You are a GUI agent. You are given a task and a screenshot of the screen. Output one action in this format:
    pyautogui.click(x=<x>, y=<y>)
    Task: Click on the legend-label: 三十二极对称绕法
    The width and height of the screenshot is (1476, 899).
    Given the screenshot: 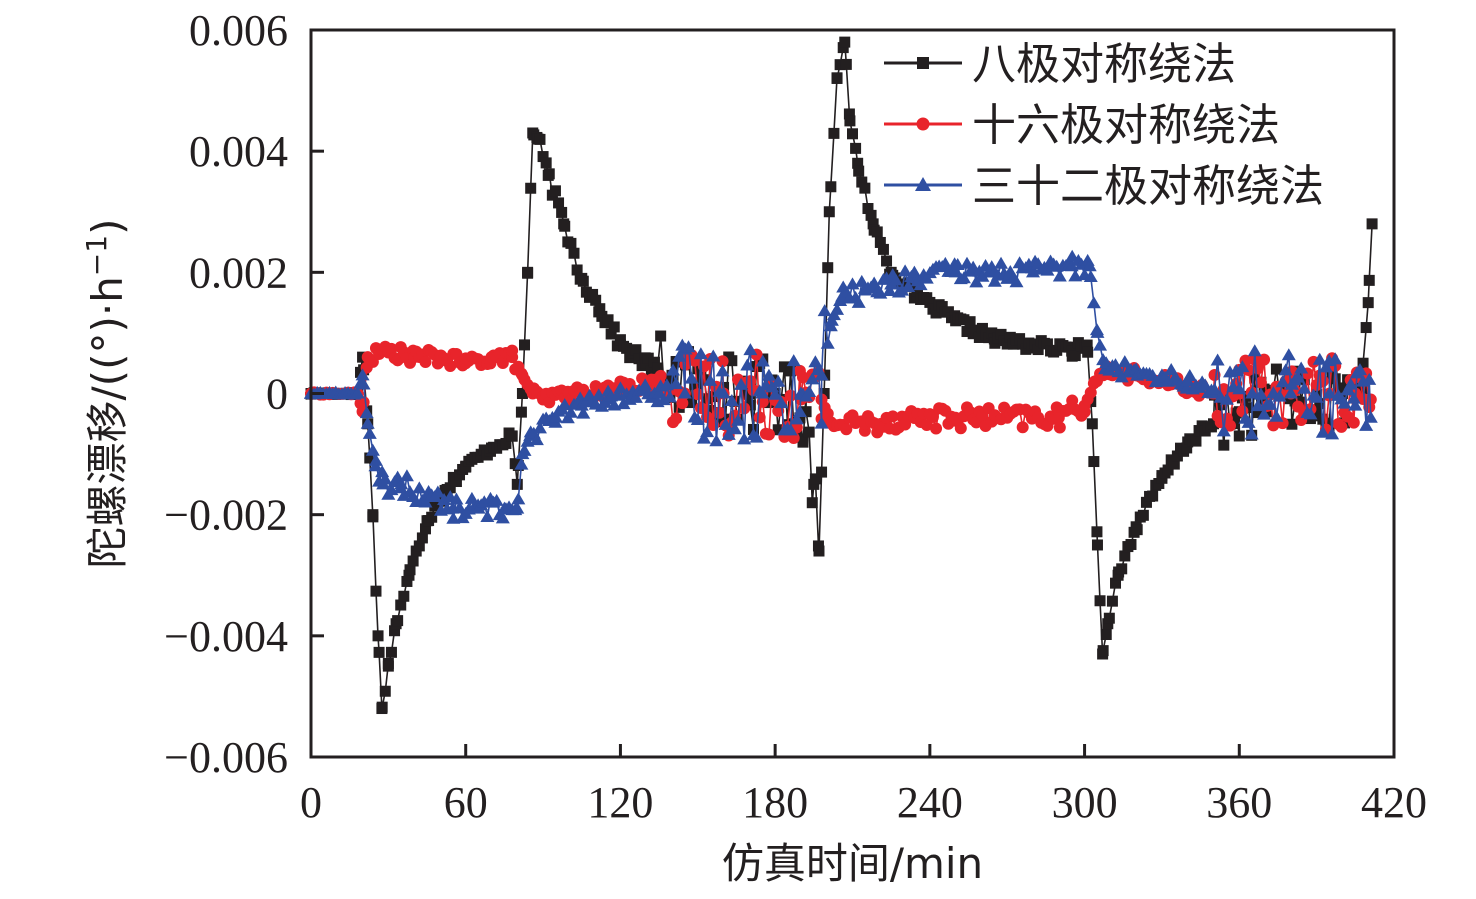 What is the action you would take?
    pyautogui.click(x=1148, y=186)
    